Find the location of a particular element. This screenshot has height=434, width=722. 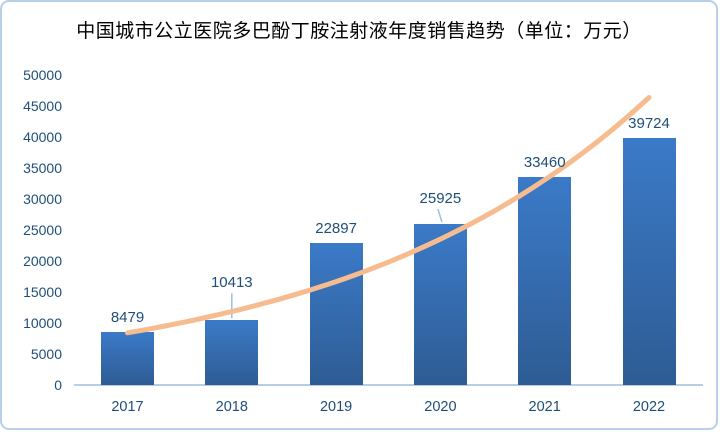

data-label-2022: 39724 is located at coordinates (649, 124).